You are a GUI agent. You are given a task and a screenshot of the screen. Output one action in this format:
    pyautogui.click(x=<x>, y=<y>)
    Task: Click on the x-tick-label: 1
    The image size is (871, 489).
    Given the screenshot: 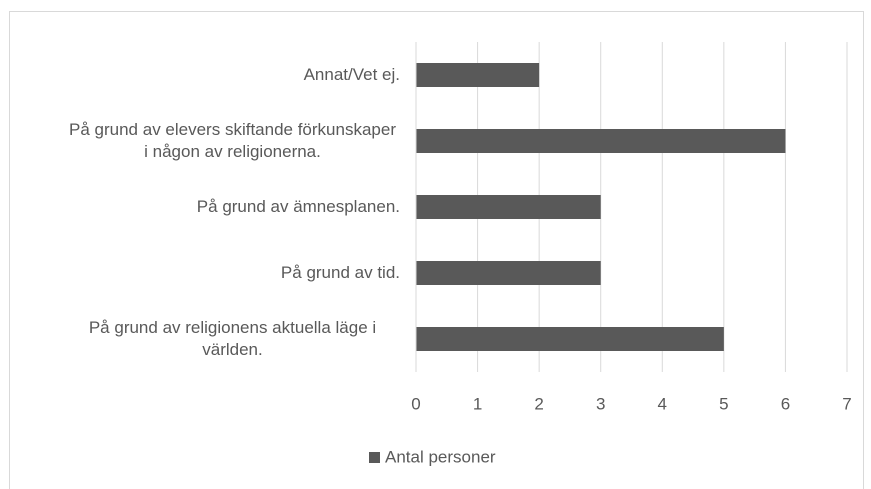 What is the action you would take?
    pyautogui.click(x=477, y=403)
    